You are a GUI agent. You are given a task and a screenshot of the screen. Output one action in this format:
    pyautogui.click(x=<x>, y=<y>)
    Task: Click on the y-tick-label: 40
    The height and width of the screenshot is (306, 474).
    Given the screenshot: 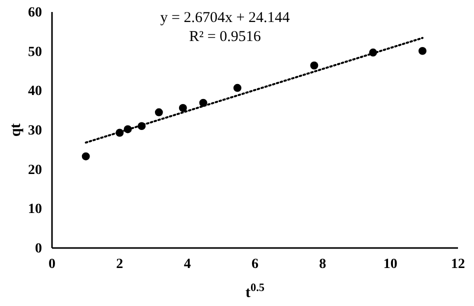 What is the action you would take?
    pyautogui.click(x=35, y=92)
    